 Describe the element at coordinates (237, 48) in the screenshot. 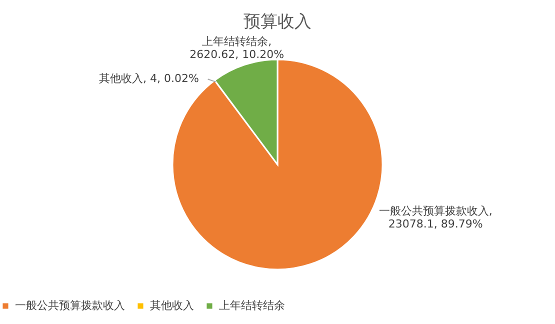

I see `data-label: 上年结转结余, 2620.62, 10.20%` at that location.